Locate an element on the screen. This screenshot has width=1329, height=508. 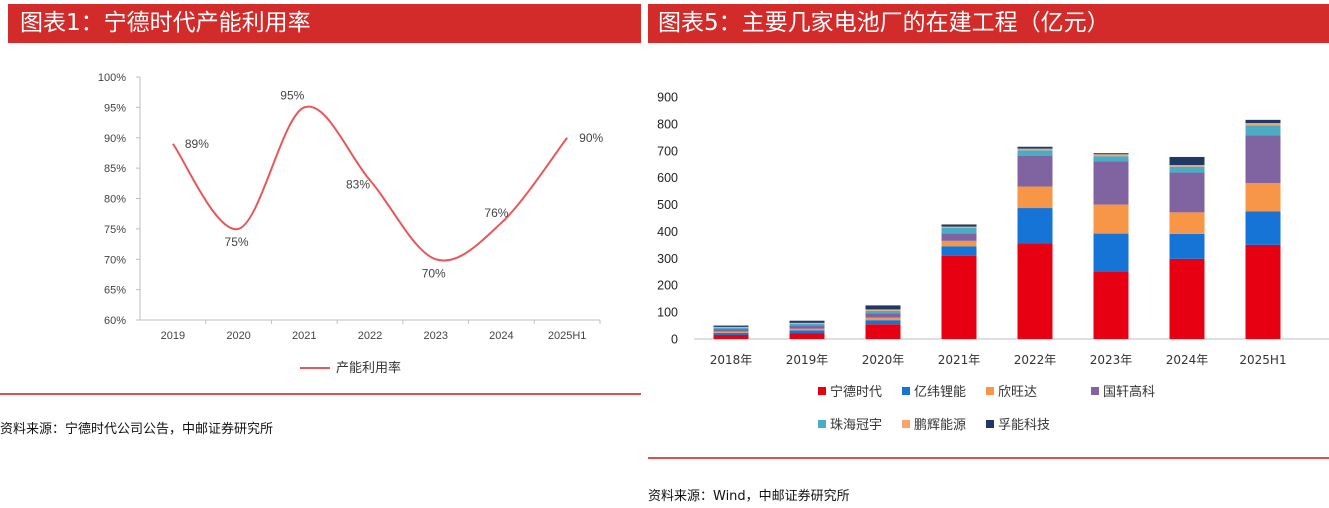
y-tick-label: 60% is located at coordinates (115, 321).